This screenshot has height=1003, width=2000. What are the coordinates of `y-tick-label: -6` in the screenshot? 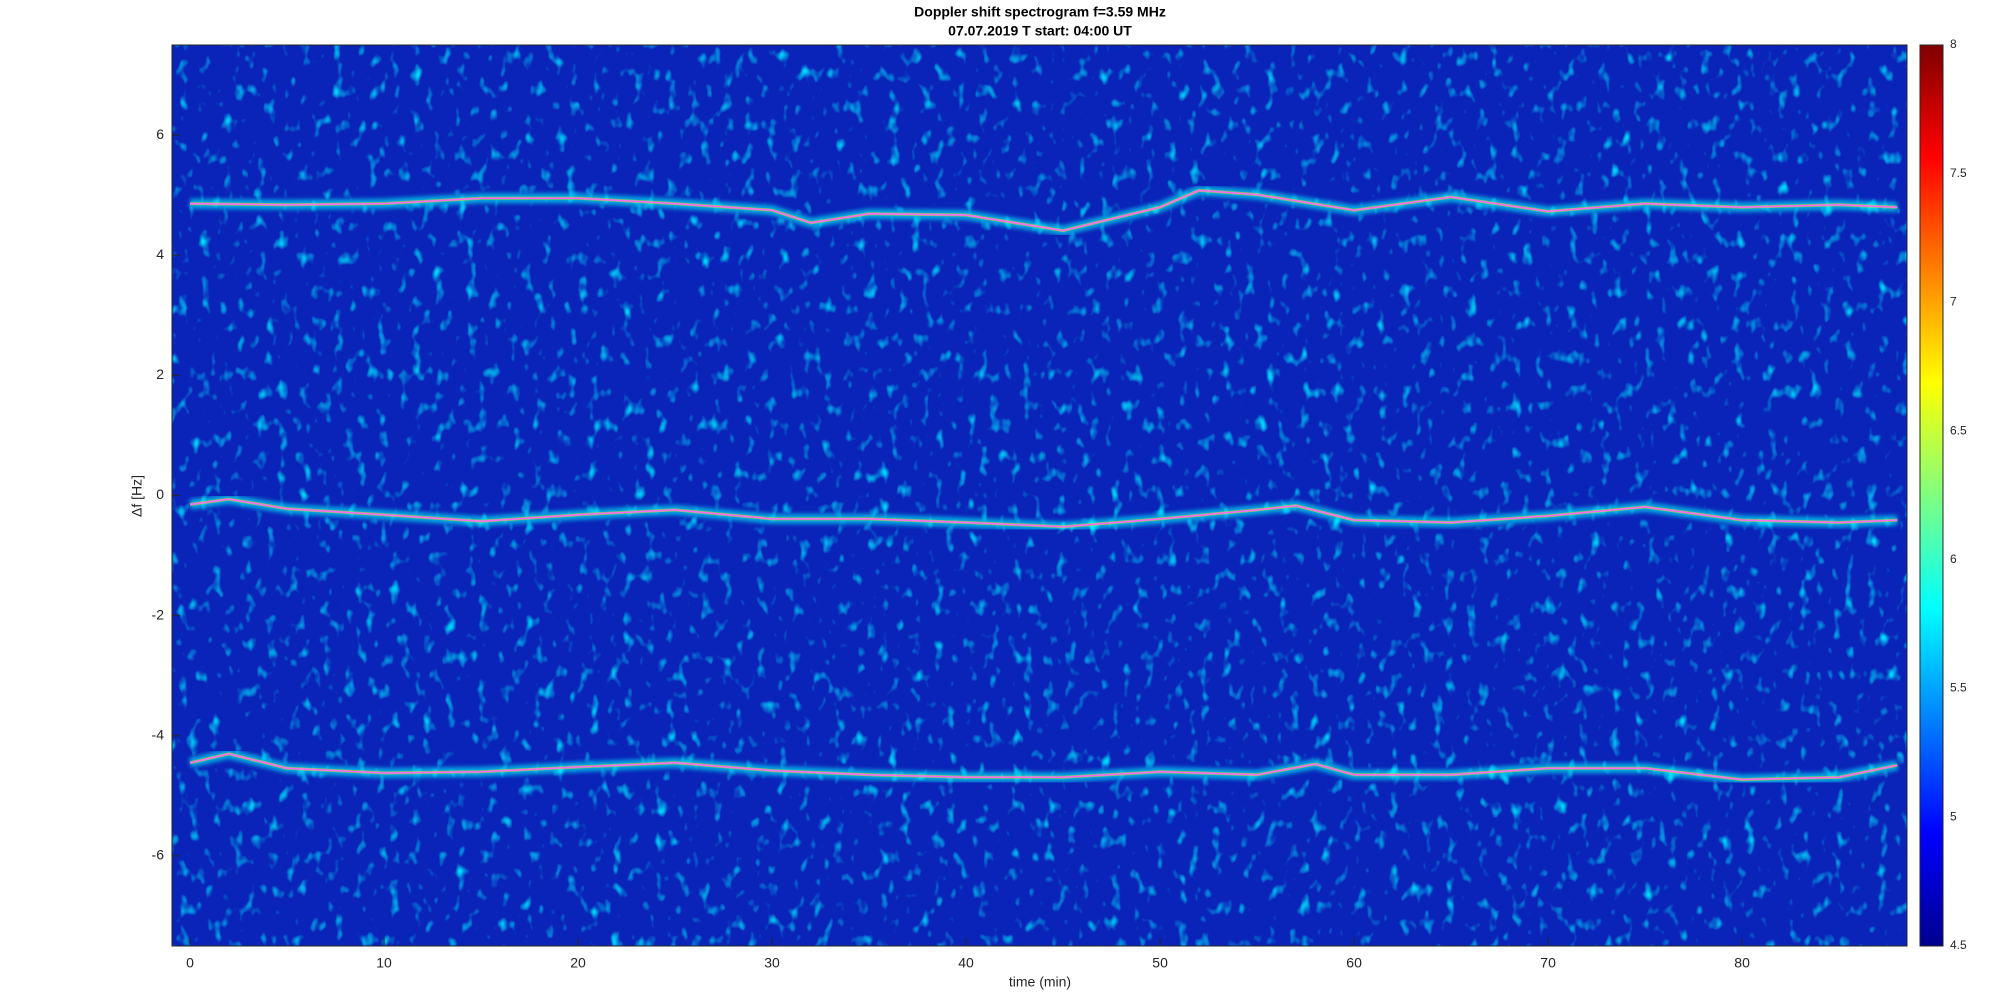 It's located at (158, 855).